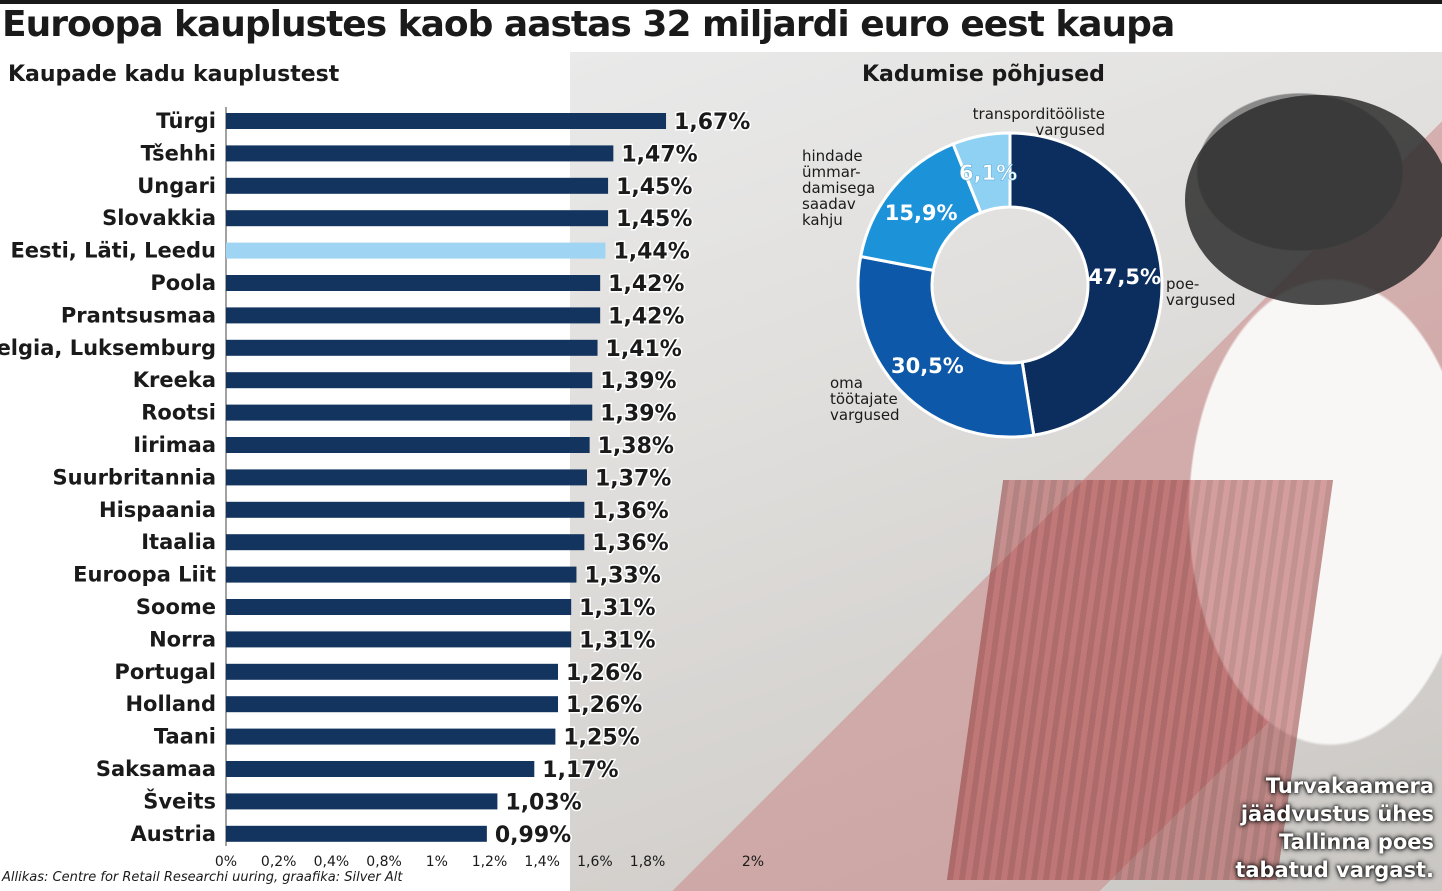  What do you see at coordinates (601, 738) in the screenshot?
I see `bar-value-label: 1,25%` at bounding box center [601, 738].